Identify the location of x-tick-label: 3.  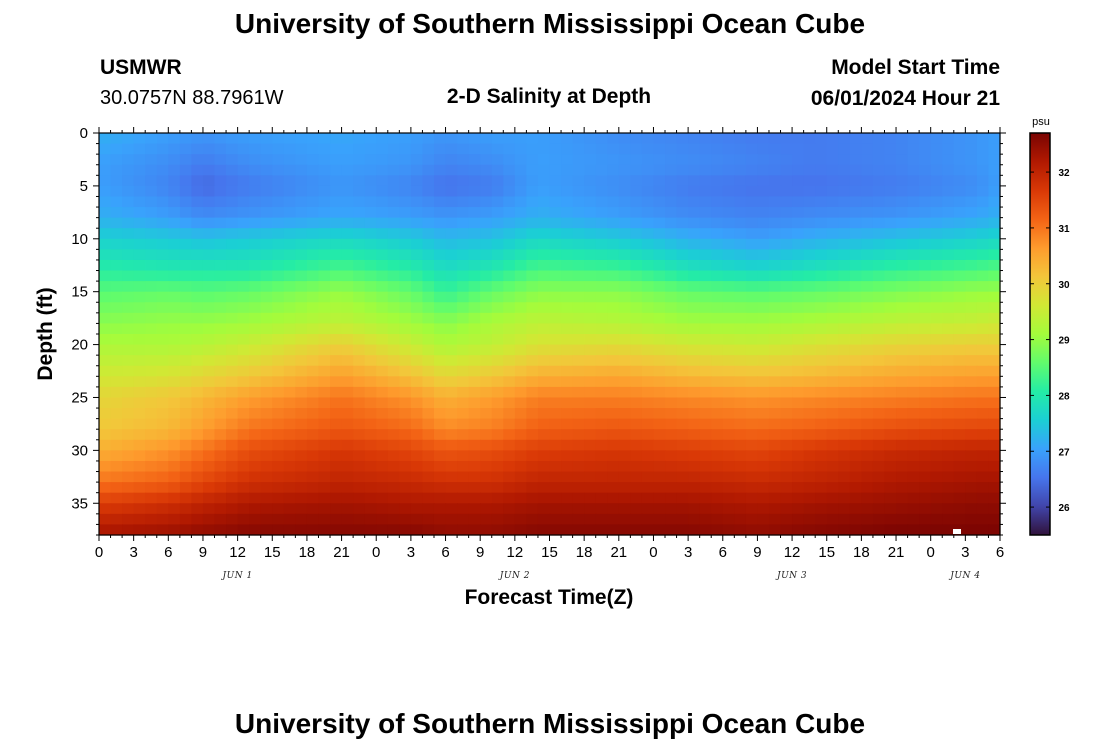
(688, 552).